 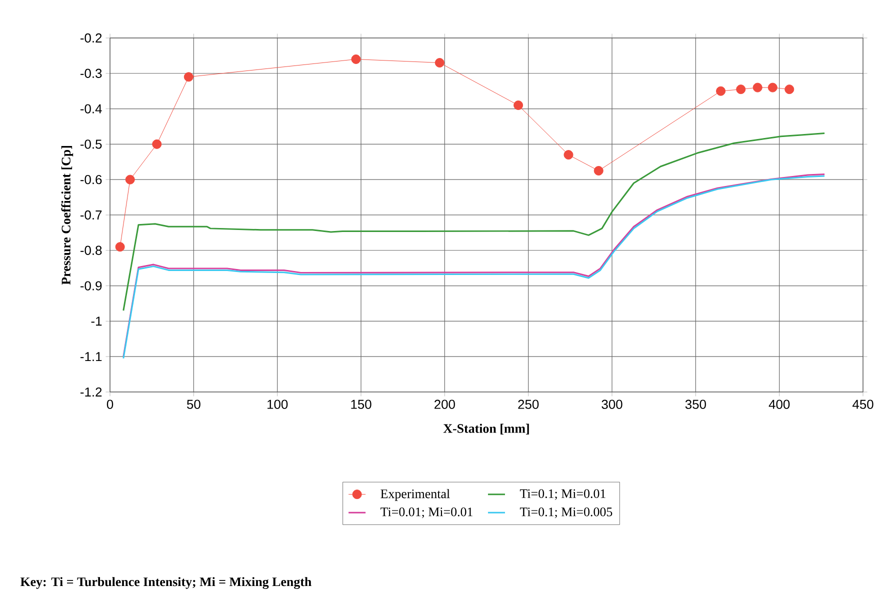 I want to click on x-tick-label: 200, so click(x=444, y=404).